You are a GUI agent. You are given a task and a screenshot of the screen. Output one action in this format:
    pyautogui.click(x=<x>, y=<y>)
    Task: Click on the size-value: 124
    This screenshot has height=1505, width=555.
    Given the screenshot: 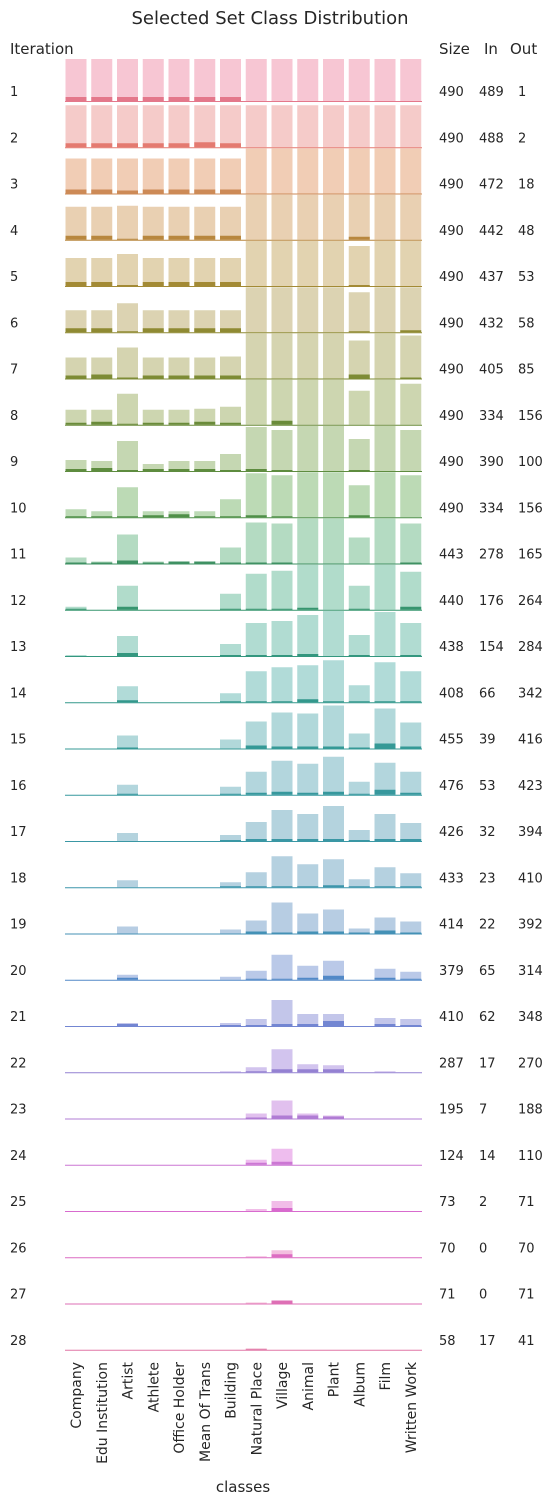 What is the action you would take?
    pyautogui.click(x=451, y=1156)
    